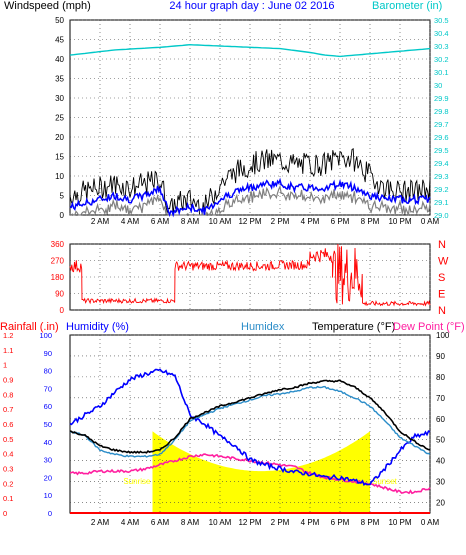  I want to click on temp-x-tick-label: 2 AM, so click(100, 522).